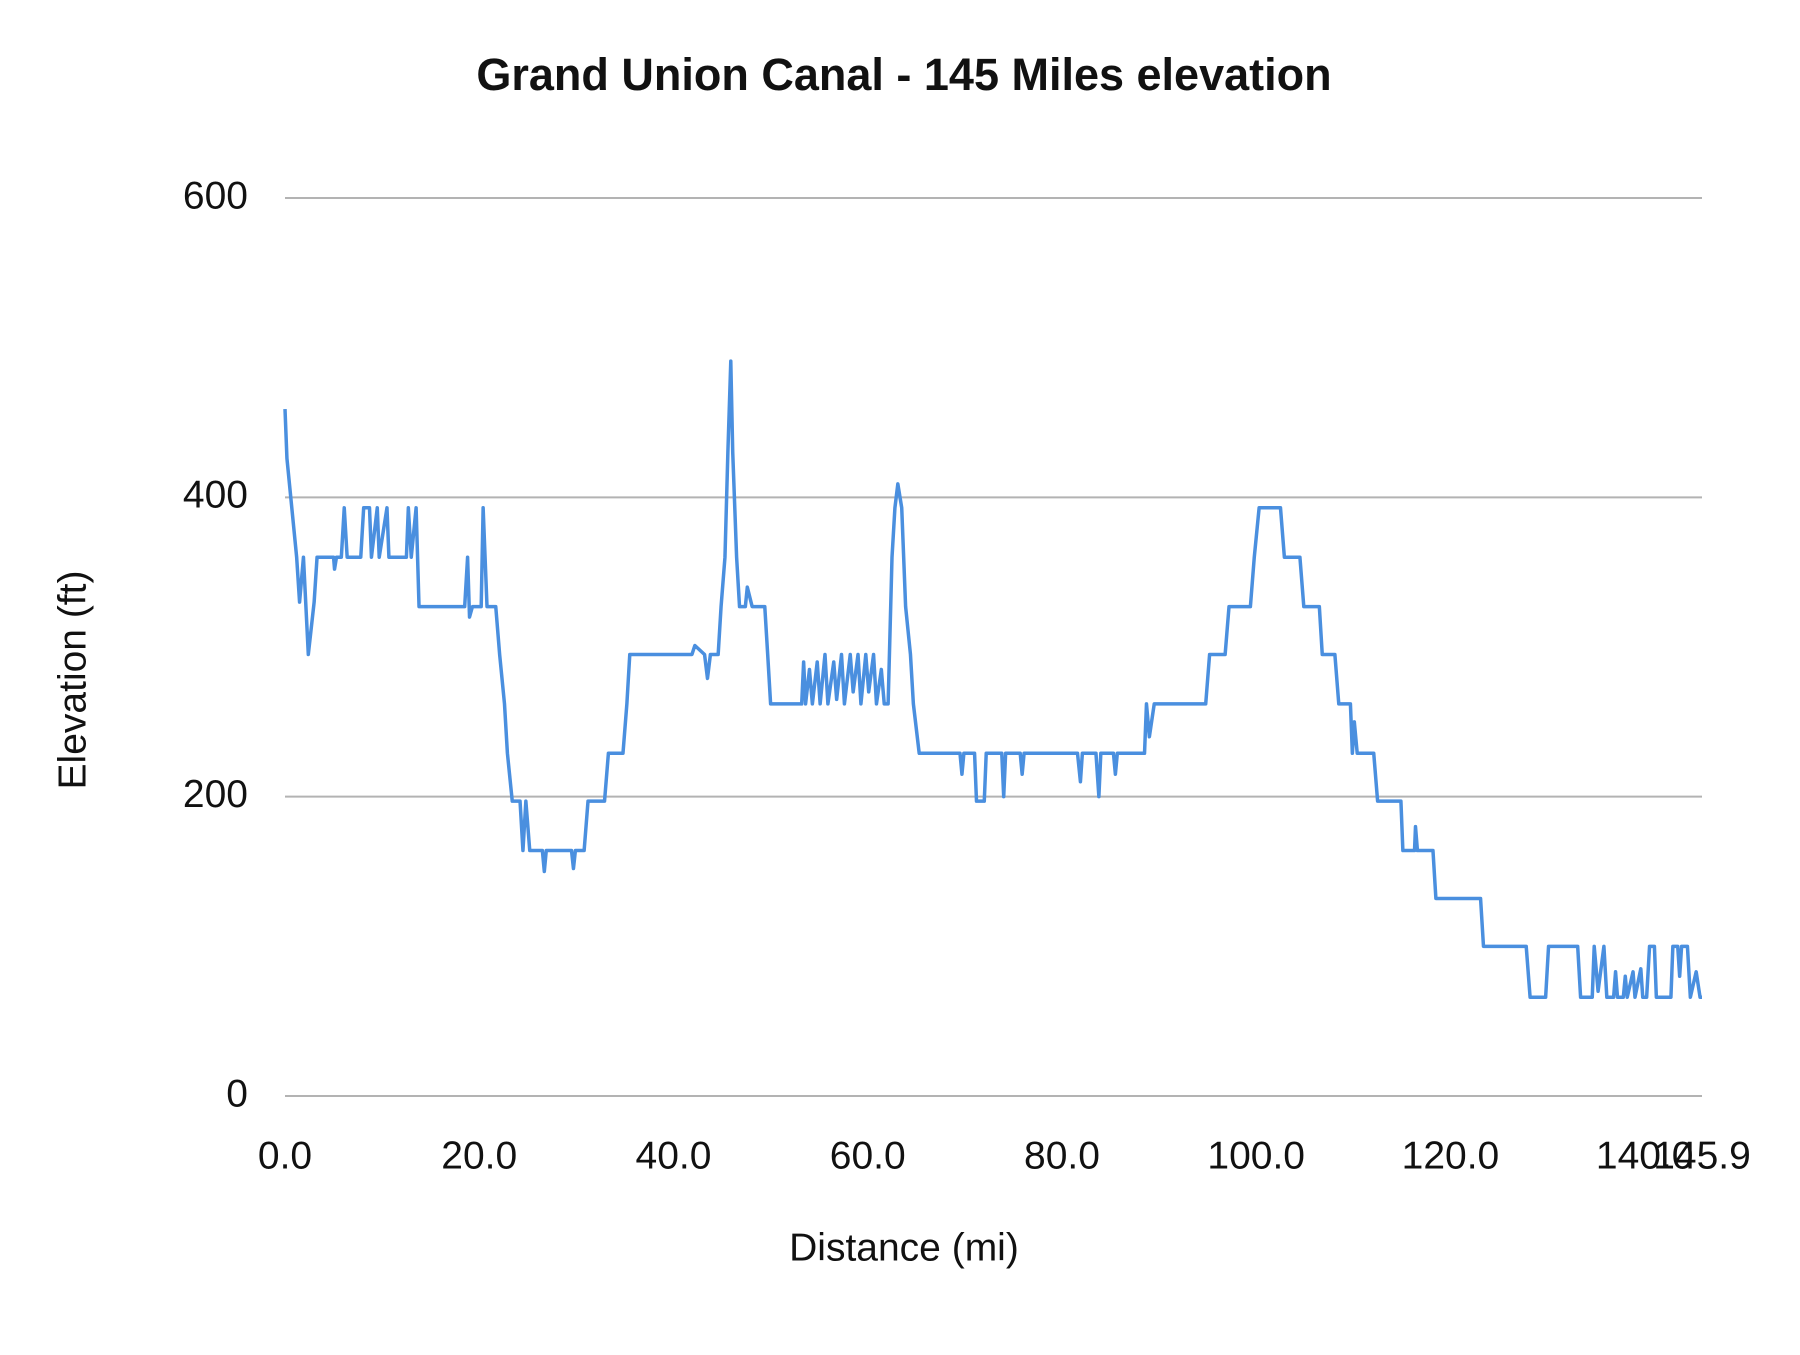 The height and width of the screenshot is (1355, 1800). Describe the element at coordinates (904, 1247) in the screenshot. I see `x-axis-title: Distance (mi)` at that location.